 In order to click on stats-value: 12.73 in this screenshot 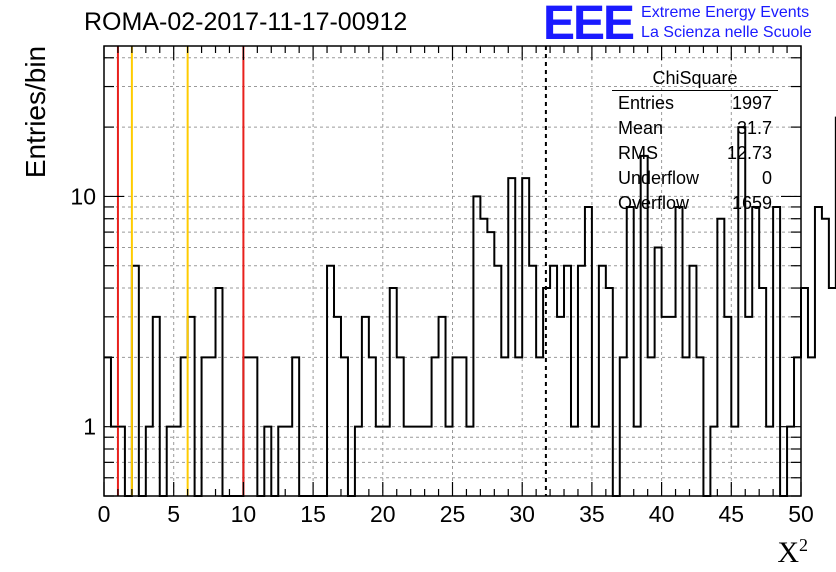, I will do `click(749, 153)`.